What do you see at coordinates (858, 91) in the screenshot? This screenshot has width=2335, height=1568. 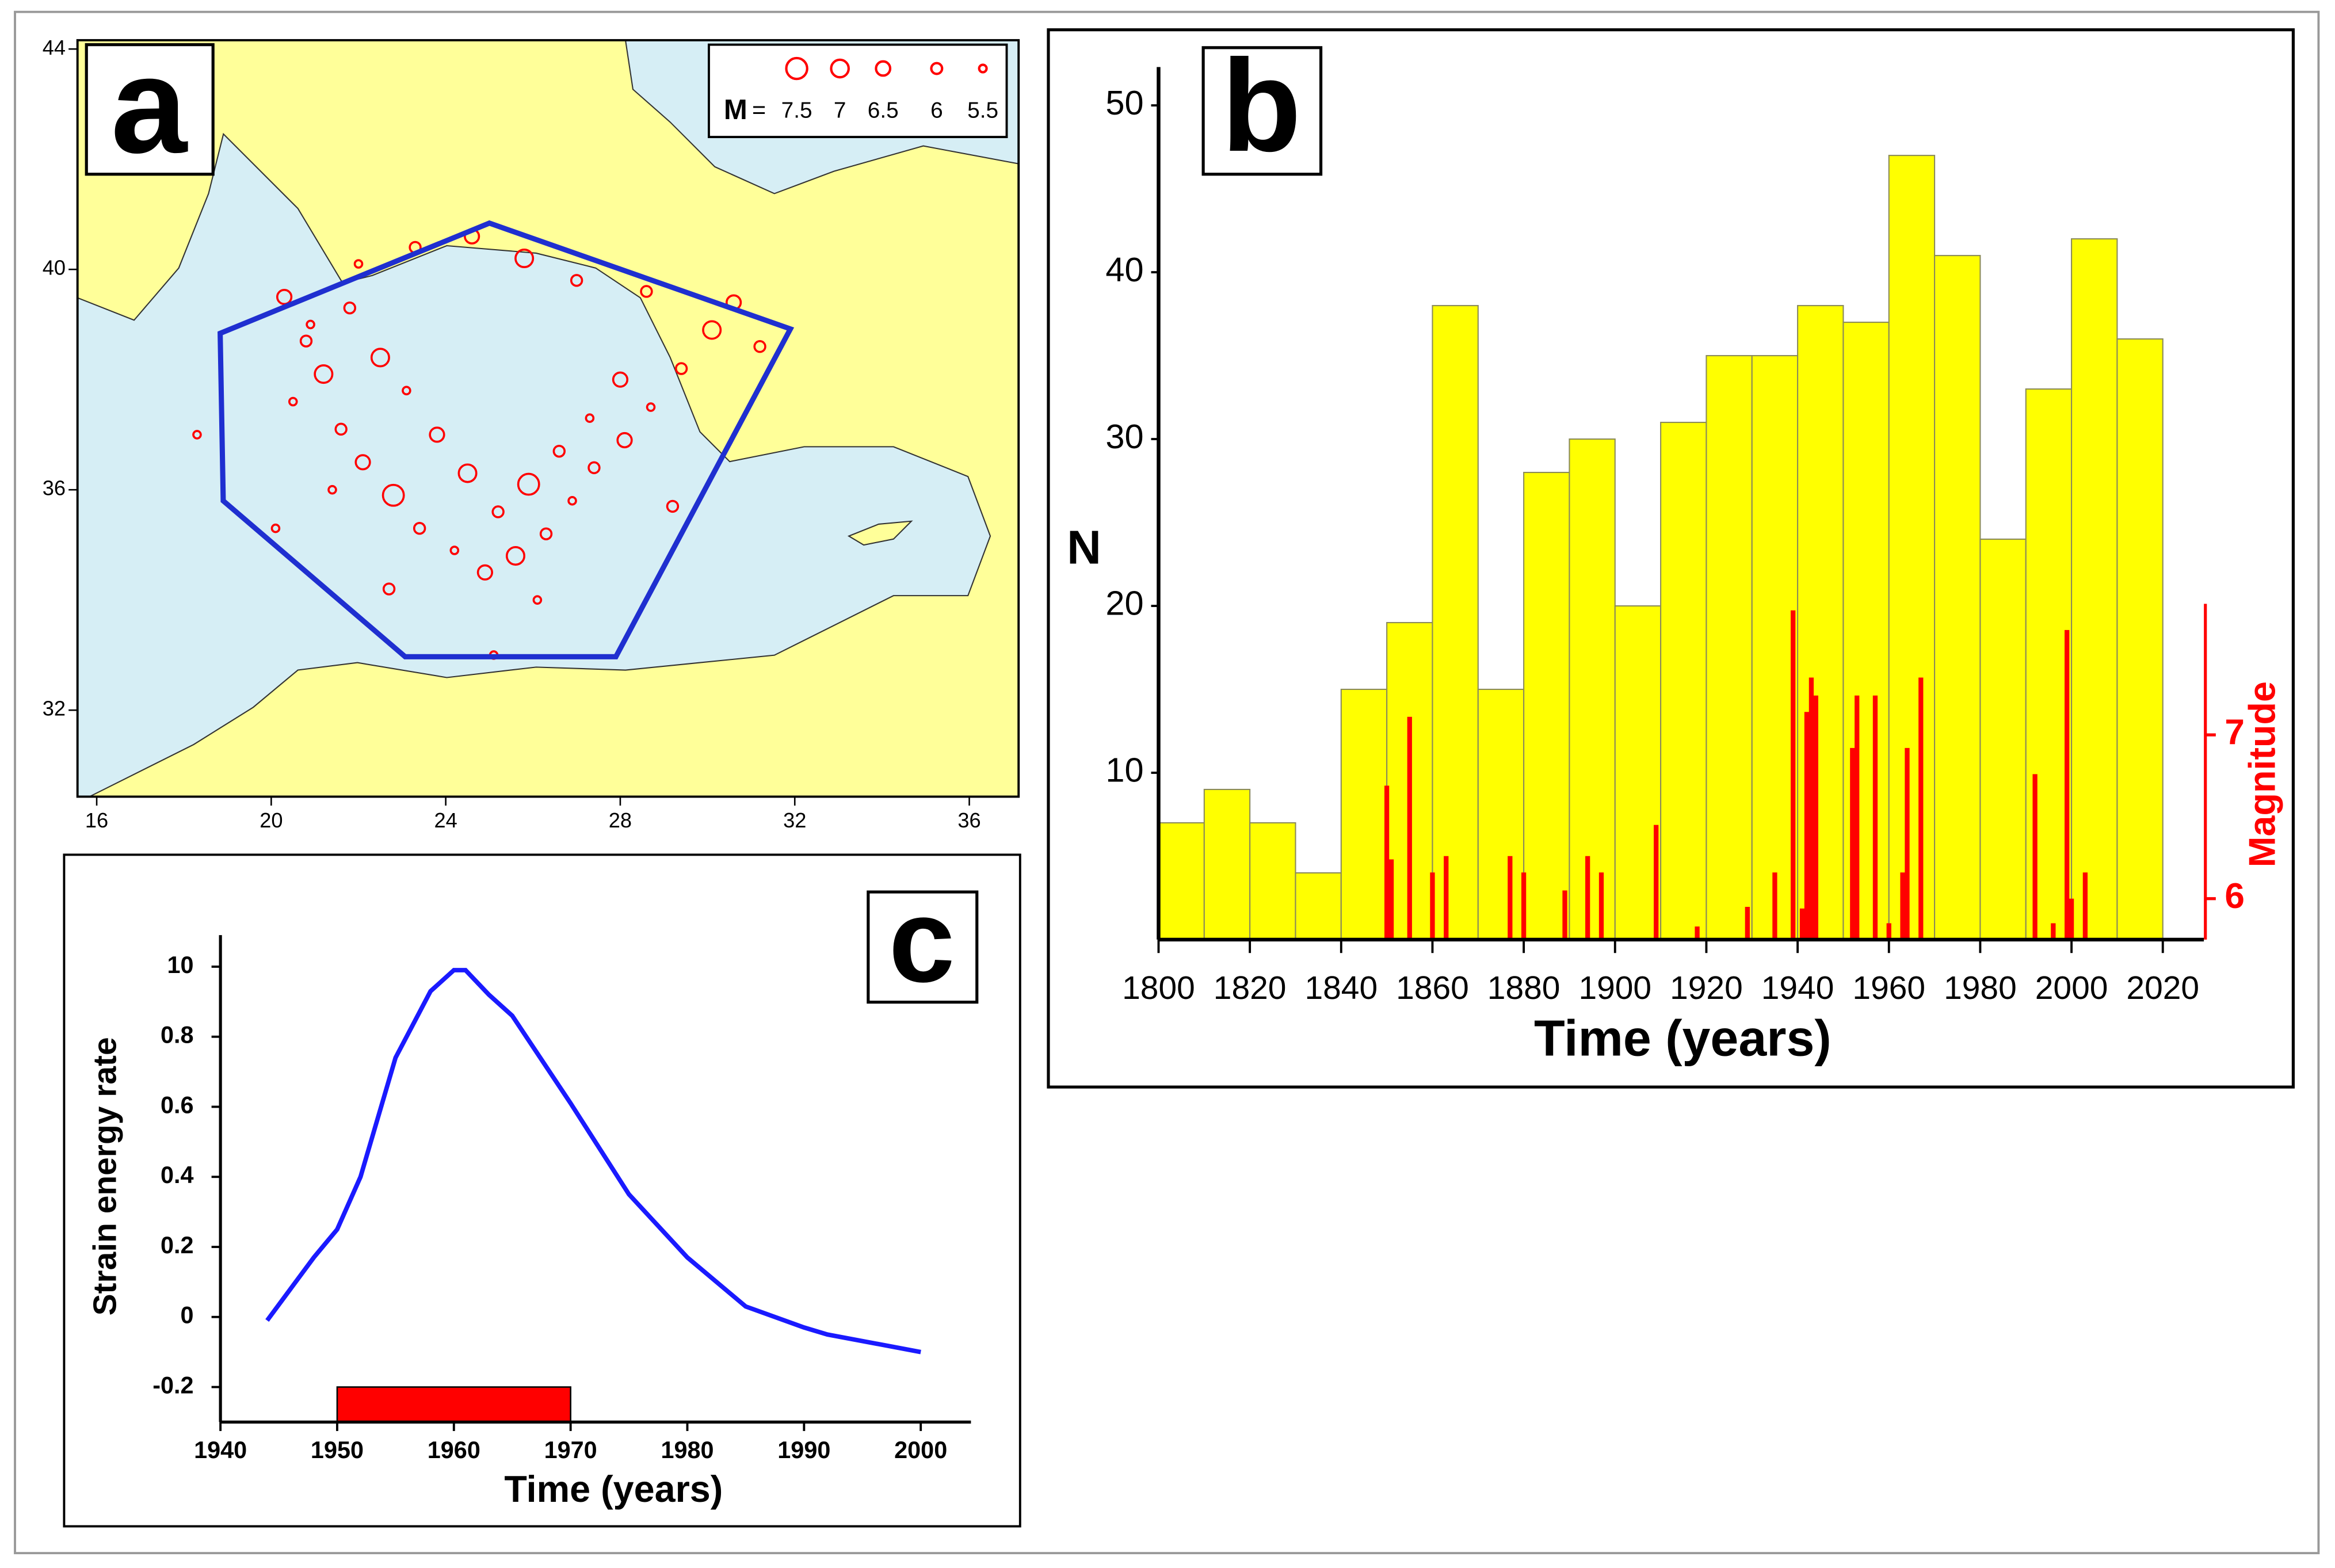 I see `legend-box` at bounding box center [858, 91].